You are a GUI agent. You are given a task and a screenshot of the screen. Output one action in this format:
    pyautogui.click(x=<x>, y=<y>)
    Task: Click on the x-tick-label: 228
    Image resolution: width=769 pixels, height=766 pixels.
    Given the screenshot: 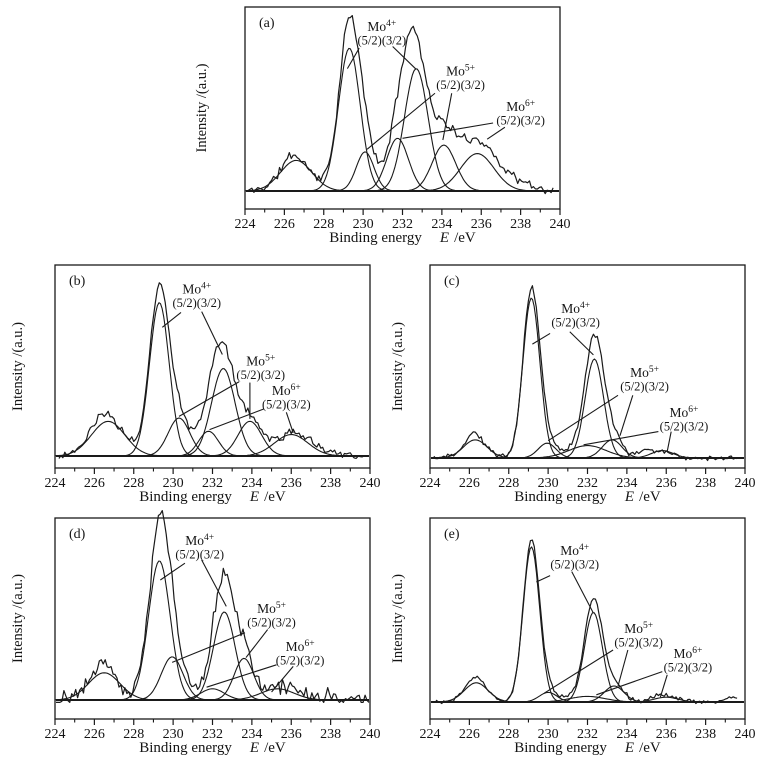 What is the action you would take?
    pyautogui.click(x=323, y=224)
    